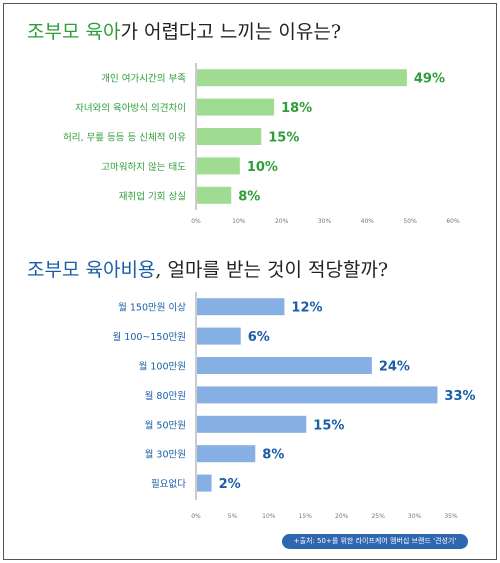 The image size is (500, 563). Describe the element at coordinates (453, 221) in the screenshot. I see `chart1-tick-label: 60%` at that location.